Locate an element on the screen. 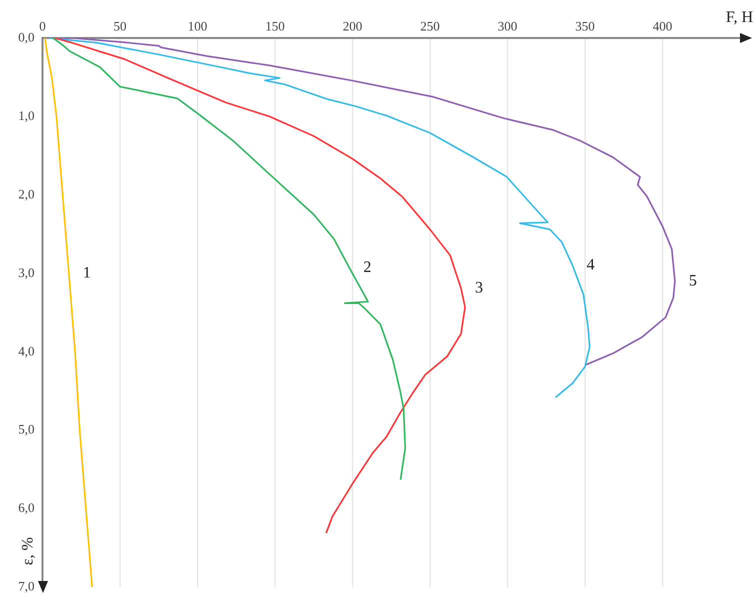 The width and height of the screenshot is (755, 603). series-label: 3 is located at coordinates (479, 287).